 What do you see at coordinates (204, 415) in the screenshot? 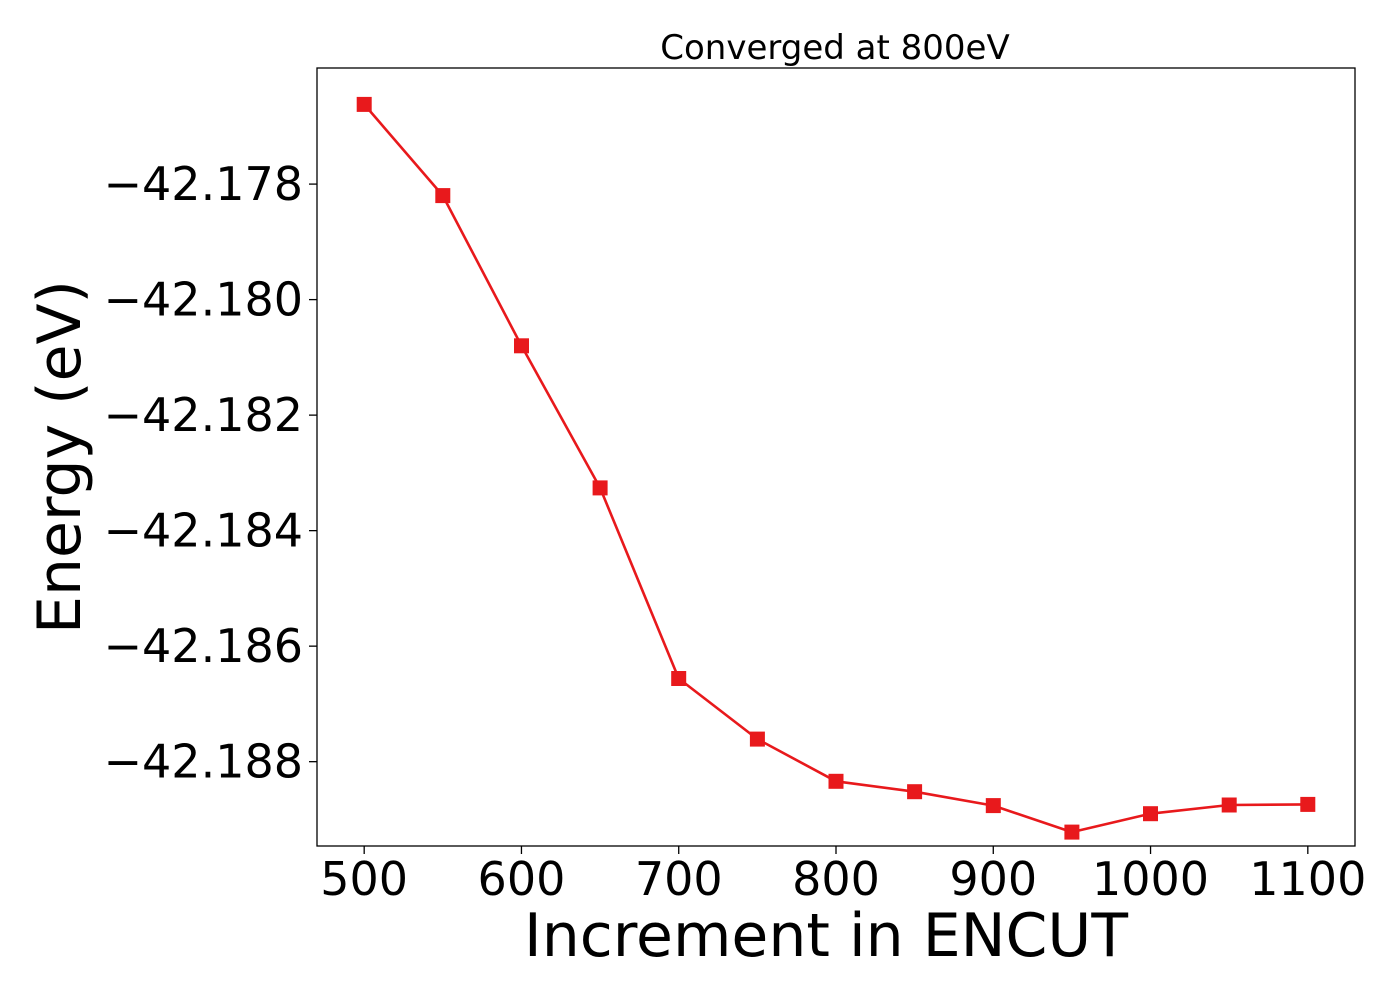
I see `y-tick-label: −42.182` at bounding box center [204, 415].